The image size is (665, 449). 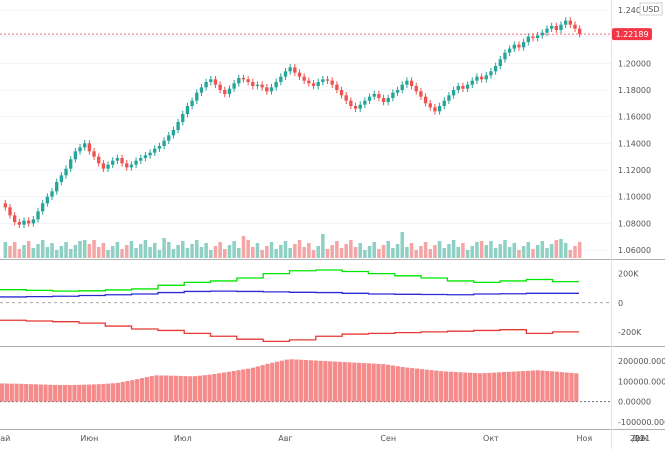 What do you see at coordinates (640, 438) in the screenshot?
I see `time-tick-label: 21` at bounding box center [640, 438].